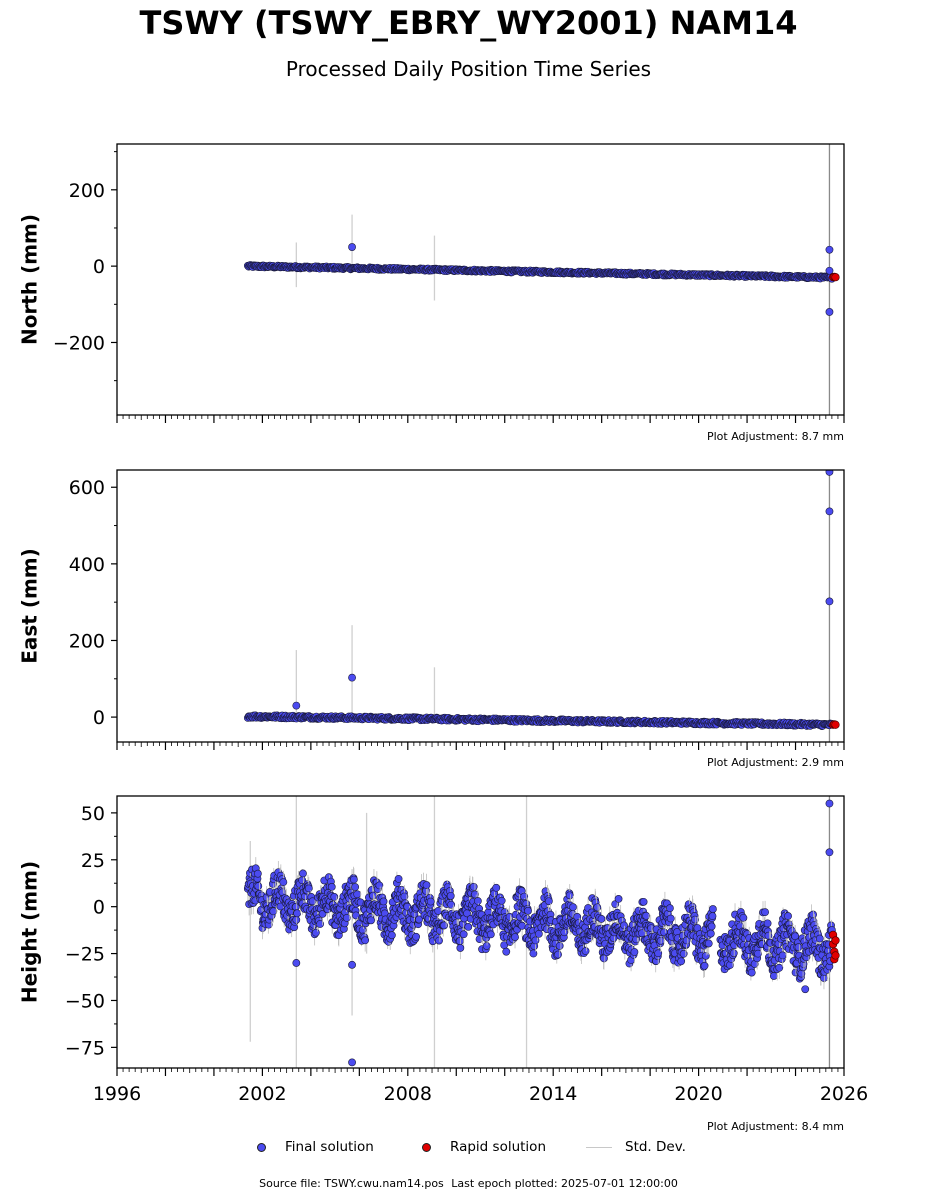 The width and height of the screenshot is (937, 1200). Describe the element at coordinates (698, 1094) in the screenshot. I see `x-tick-label: 2020` at that location.